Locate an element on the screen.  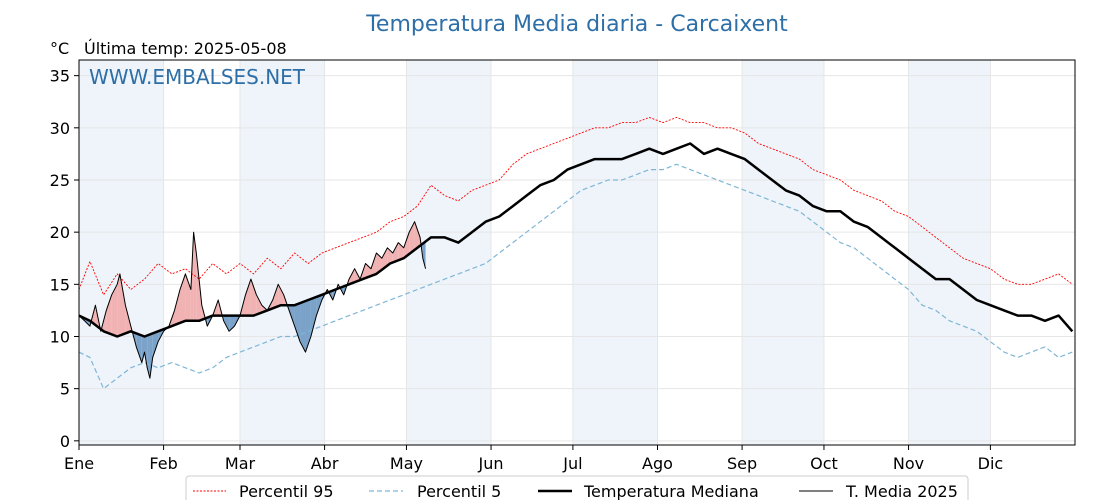
watermark-text: WWW.EMBALSES.NET is located at coordinates (197, 77).